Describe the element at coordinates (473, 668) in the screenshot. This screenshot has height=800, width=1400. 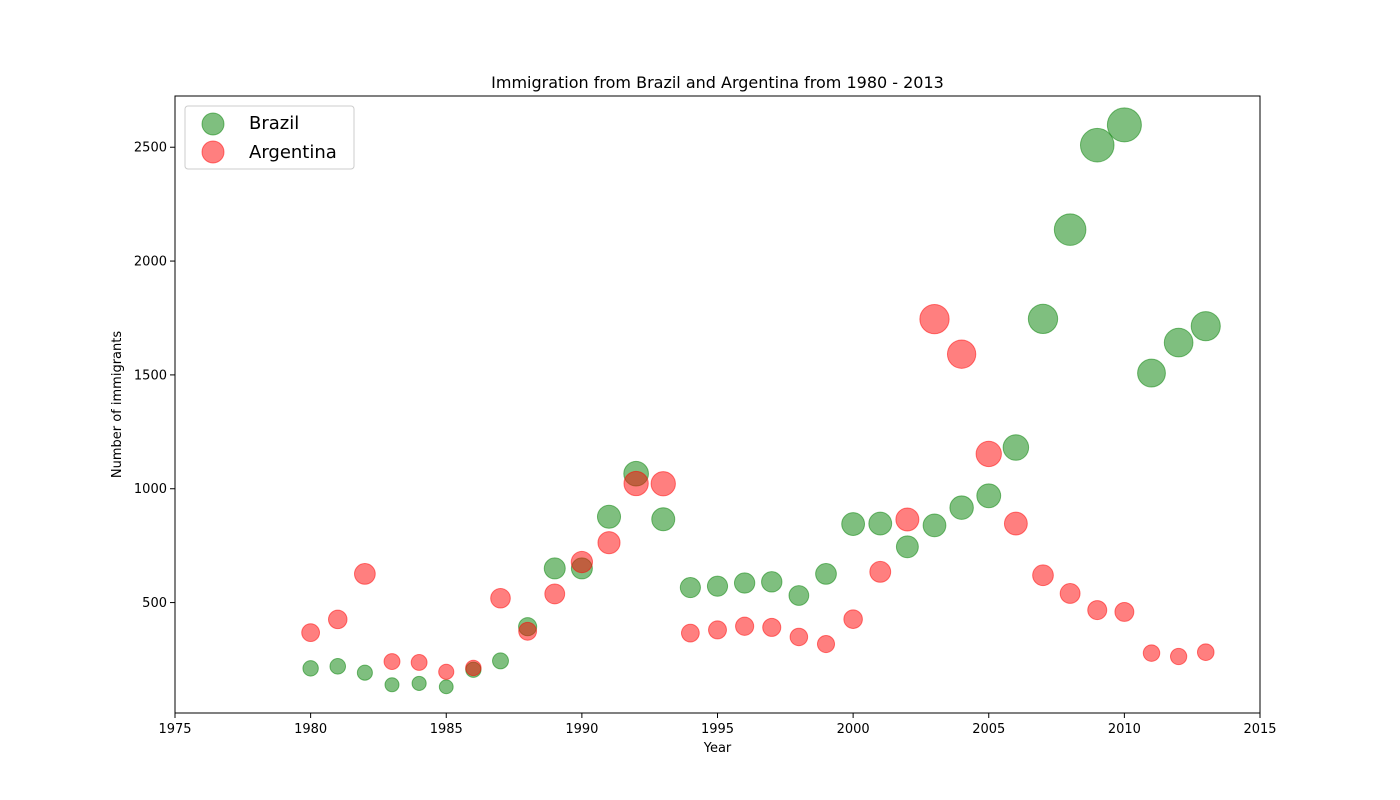
I see `point-argentina-1986` at that location.